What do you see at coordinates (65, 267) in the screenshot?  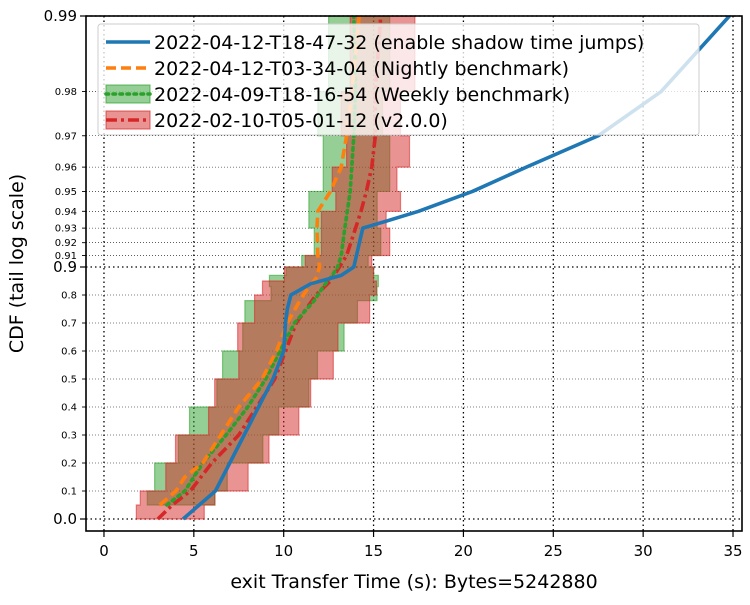 I see `y-major-tick-label: 0.9` at bounding box center [65, 267].